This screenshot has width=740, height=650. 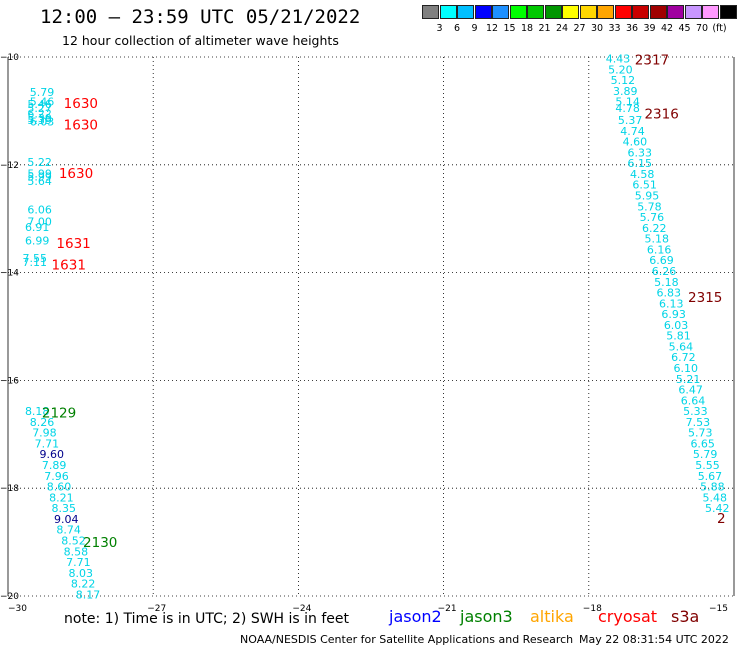 I want to click on wave-height-reading: 4.60, so click(x=635, y=142).